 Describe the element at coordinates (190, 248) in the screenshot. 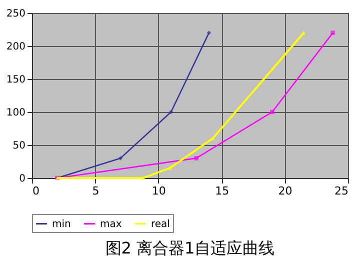

I see `text: 图2 离合器1自适应曲线` at that location.